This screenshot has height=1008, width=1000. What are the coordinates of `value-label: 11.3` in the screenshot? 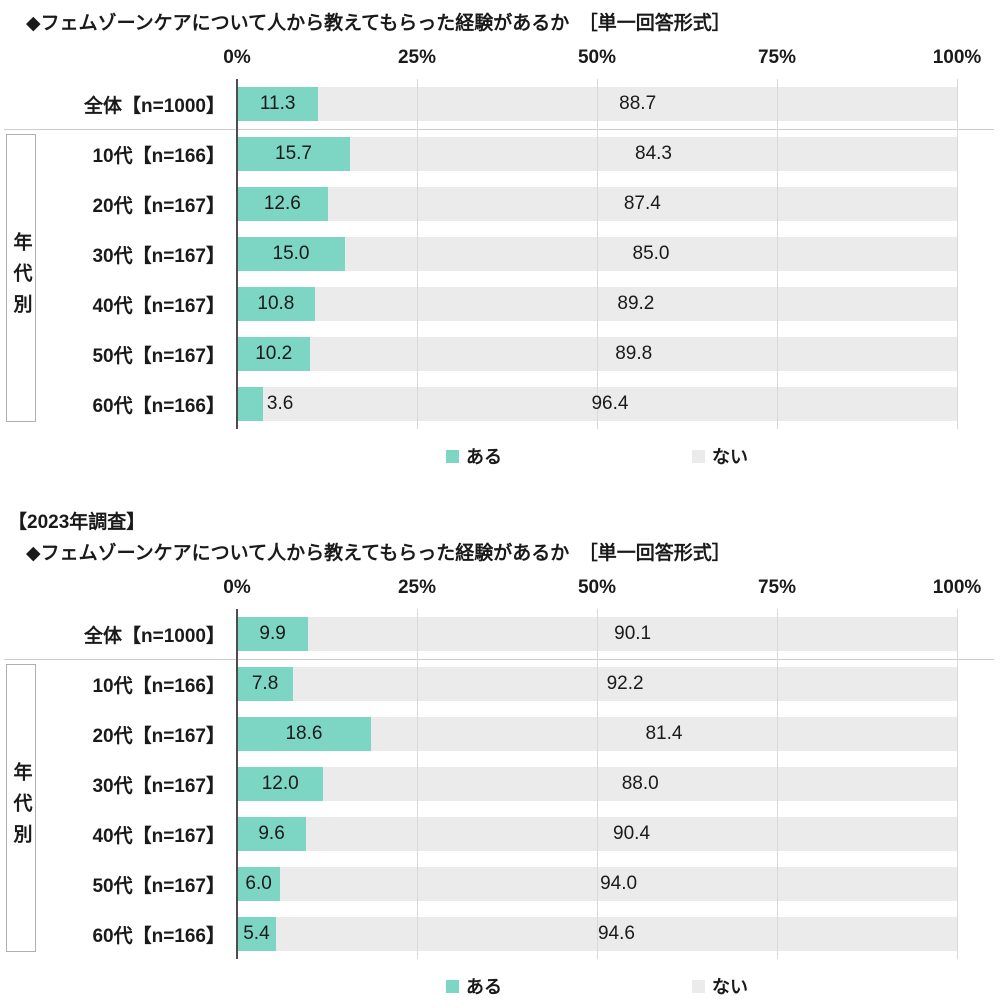 It's located at (277, 103).